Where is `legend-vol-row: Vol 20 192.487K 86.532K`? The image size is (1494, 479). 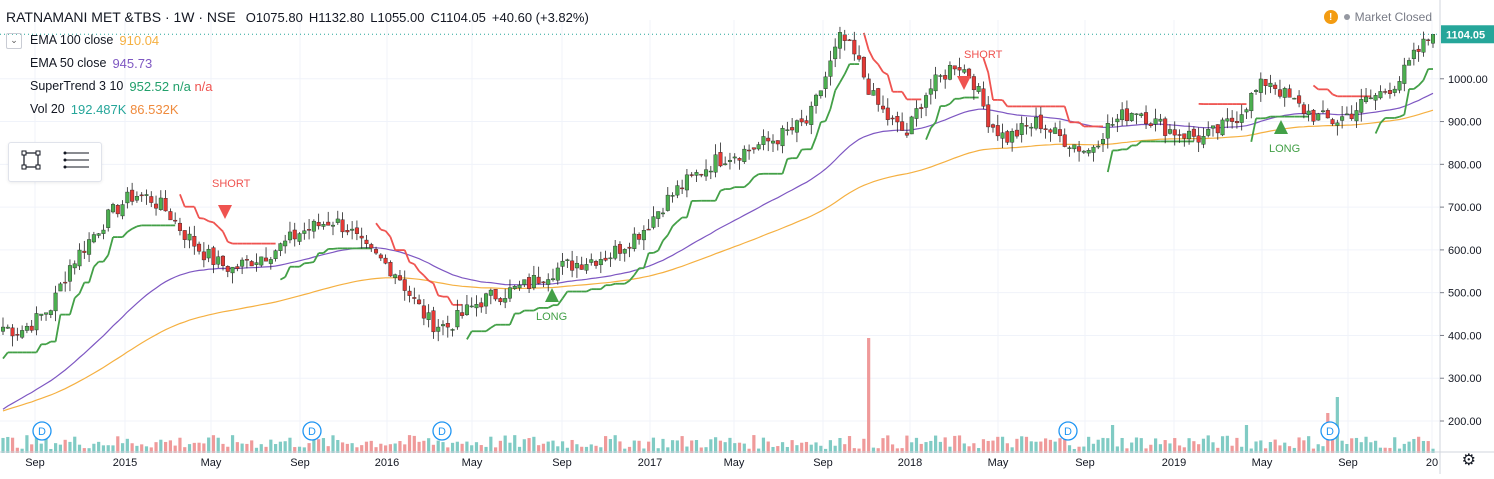 legend-vol-row: Vol 20 192.487K 86.532K is located at coordinates (297, 109).